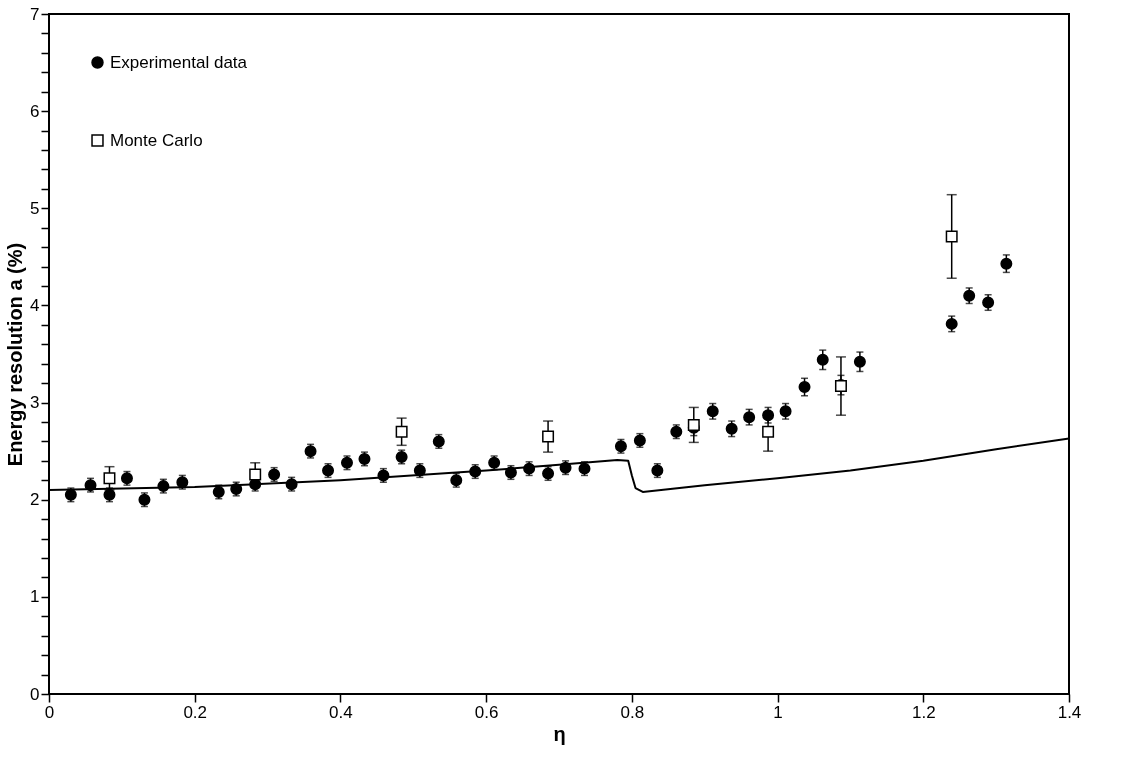 The width and height of the screenshot is (1144, 773). Describe the element at coordinates (923, 712) in the screenshot. I see `x-tick-label: 1.2` at that location.